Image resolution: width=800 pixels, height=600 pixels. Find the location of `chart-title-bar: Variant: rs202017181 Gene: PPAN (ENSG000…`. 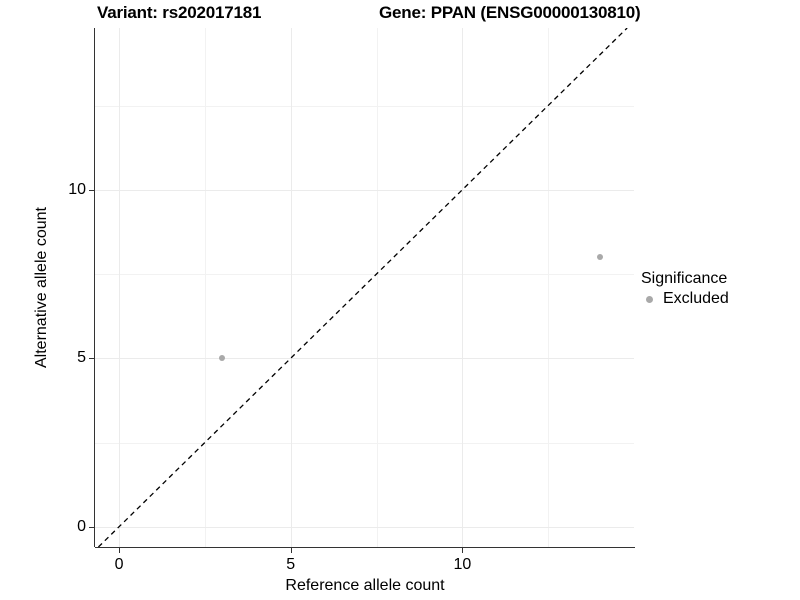

chart-title-bar: Variant: rs202017181 Gene: PPAN (ENSG000… is located at coordinates (400, 14).